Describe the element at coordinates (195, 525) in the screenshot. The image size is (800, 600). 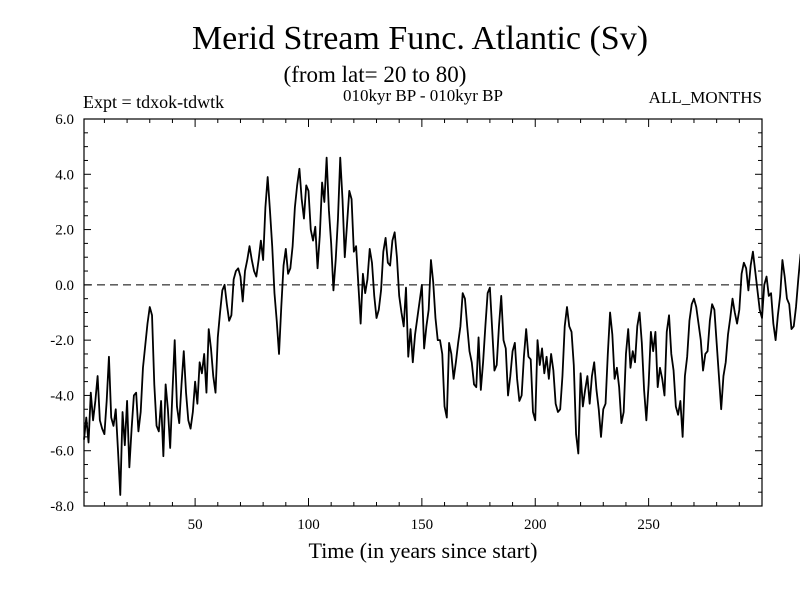
I see `x-tick-label: 50` at that location.